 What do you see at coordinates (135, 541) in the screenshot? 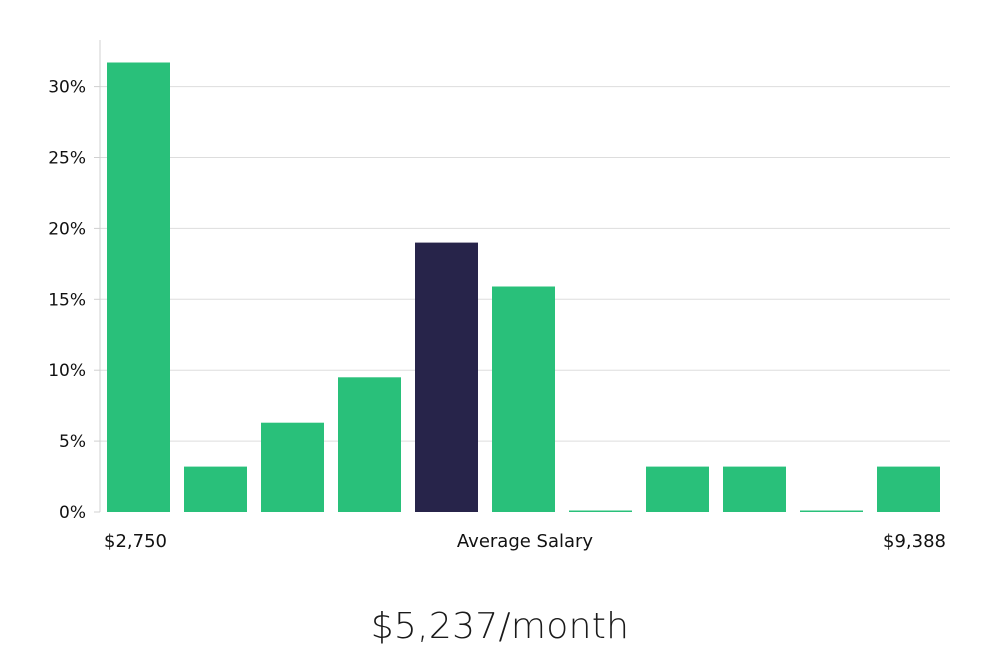
I see `x-label-min: $2,750` at bounding box center [135, 541].